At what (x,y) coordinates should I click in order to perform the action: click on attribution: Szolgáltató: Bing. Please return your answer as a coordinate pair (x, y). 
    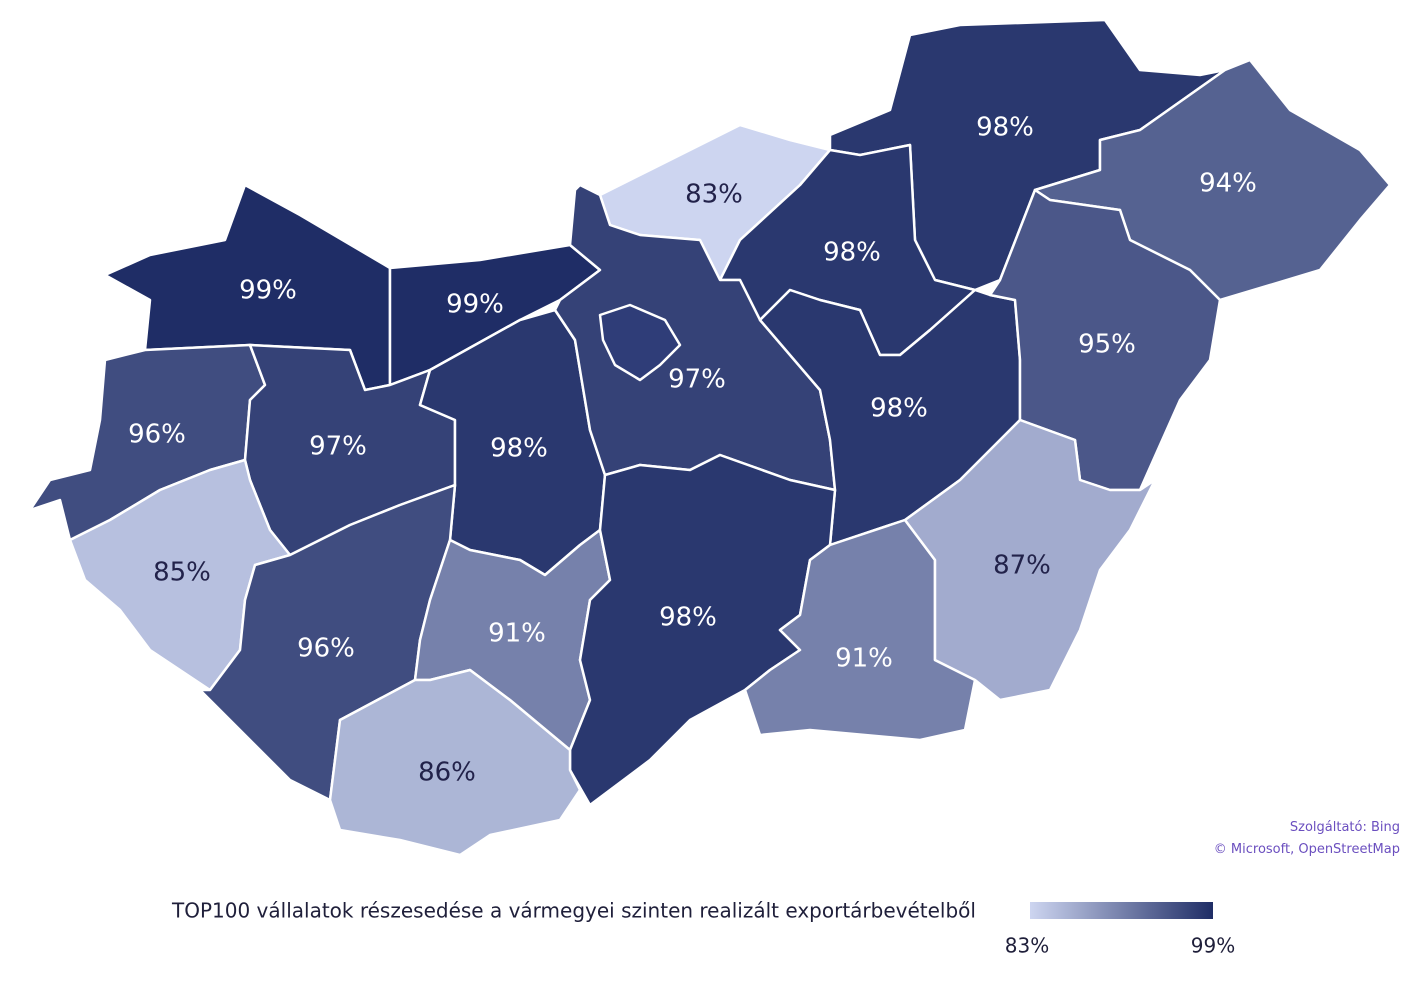
    Looking at the image, I should click on (1345, 827).